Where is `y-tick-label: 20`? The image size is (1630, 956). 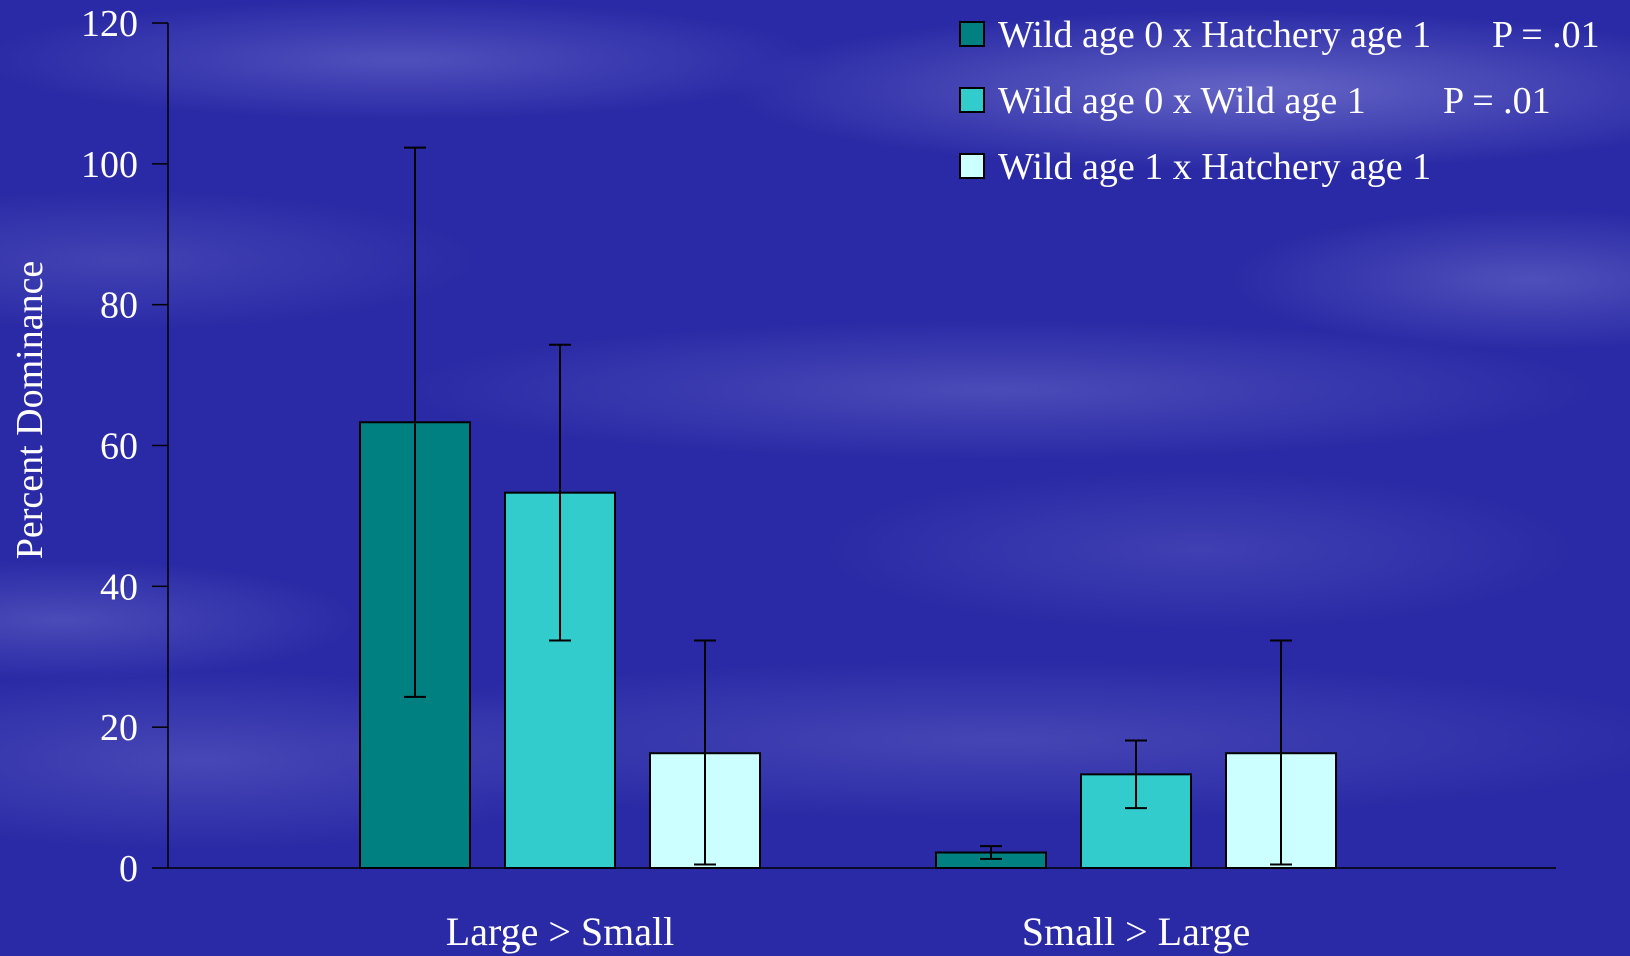
y-tick-label: 20 is located at coordinates (119, 728).